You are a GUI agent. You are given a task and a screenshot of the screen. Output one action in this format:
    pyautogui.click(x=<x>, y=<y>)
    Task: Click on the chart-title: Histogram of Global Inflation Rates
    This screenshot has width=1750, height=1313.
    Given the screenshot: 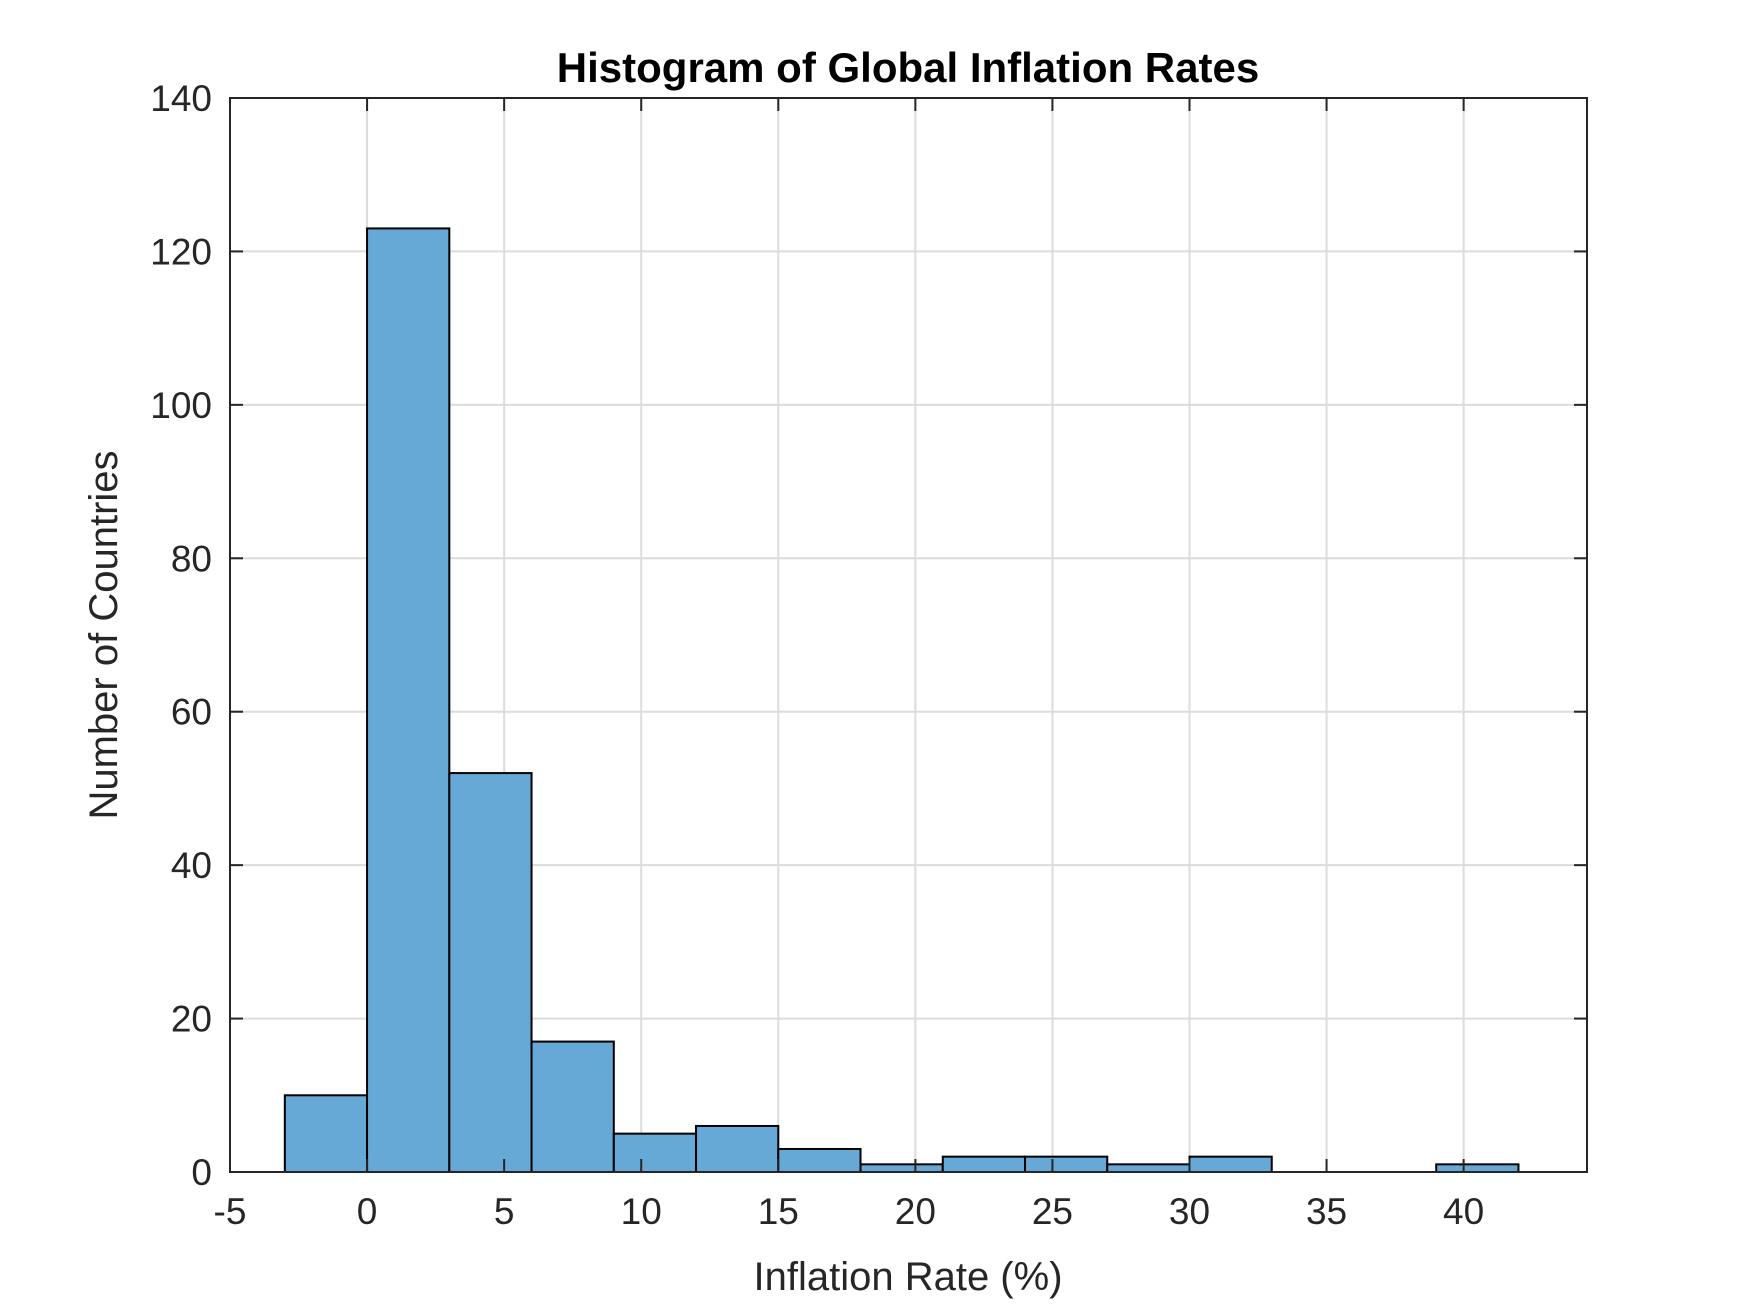 What is the action you would take?
    pyautogui.click(x=908, y=67)
    